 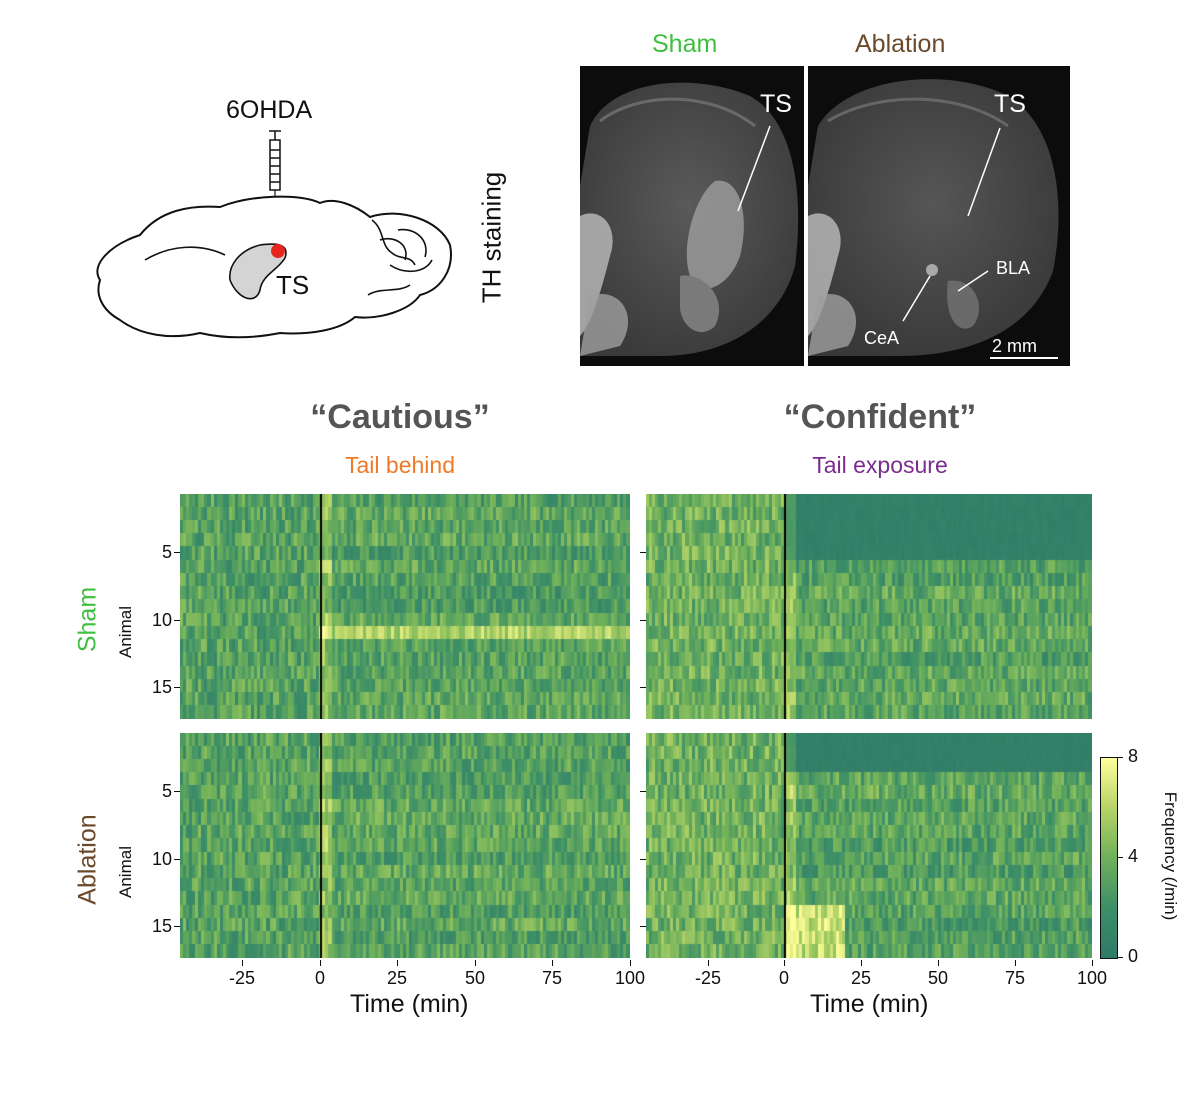 What do you see at coordinates (1133, 956) in the screenshot?
I see `colorbar-tick-min: 0` at bounding box center [1133, 956].